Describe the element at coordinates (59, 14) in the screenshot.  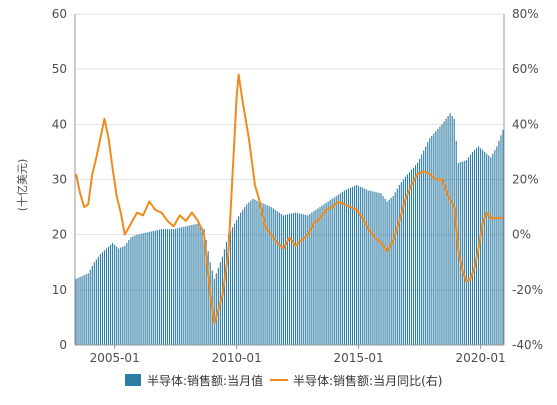
I see `y-tick-label-left: 60` at that location.